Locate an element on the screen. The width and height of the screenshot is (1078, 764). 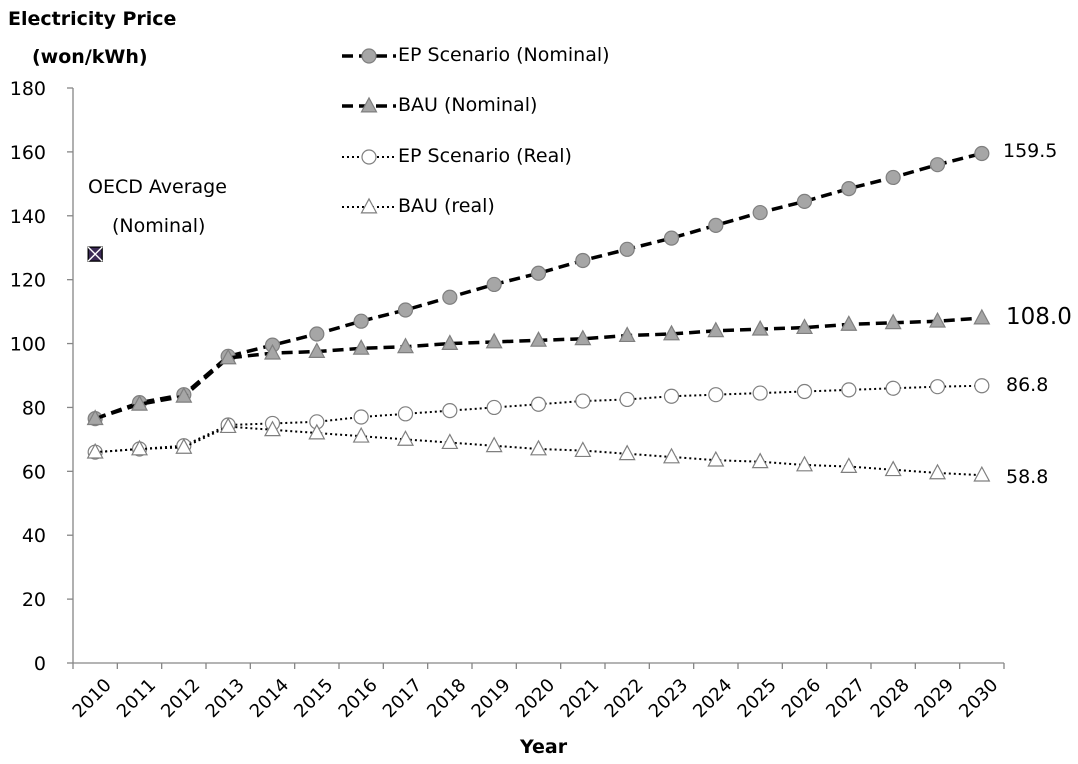
x-tick-label: 2021 is located at coordinates (579, 698).